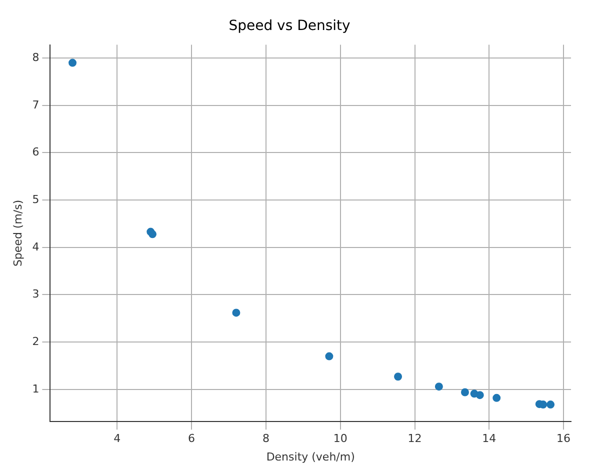  I want to click on y-tick-label: 3, so click(36, 294).